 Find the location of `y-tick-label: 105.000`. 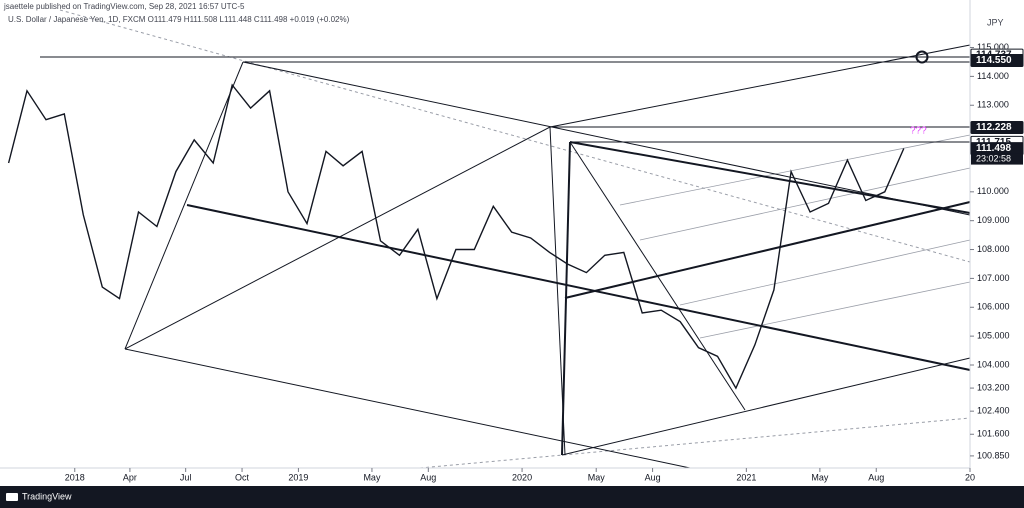

y-tick-label: 105.000 is located at coordinates (993, 336).